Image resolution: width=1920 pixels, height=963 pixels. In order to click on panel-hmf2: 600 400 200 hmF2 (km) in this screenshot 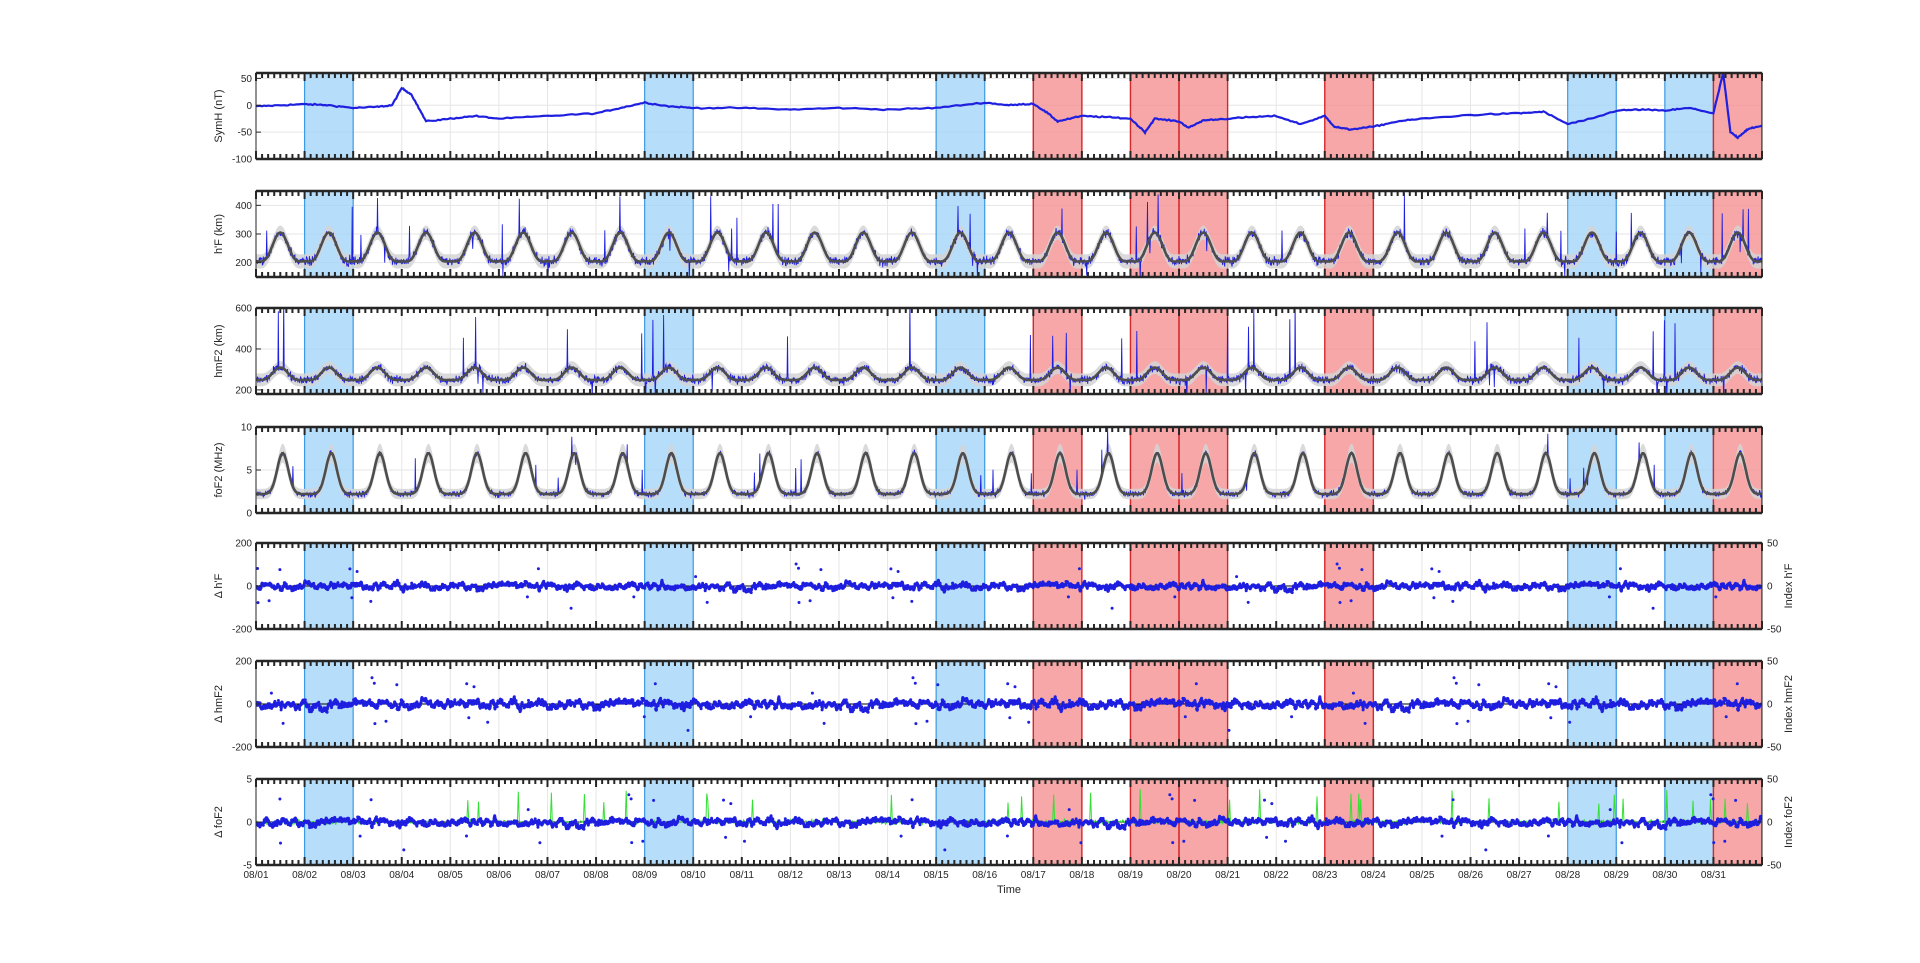, I will do `click(988, 350)`.